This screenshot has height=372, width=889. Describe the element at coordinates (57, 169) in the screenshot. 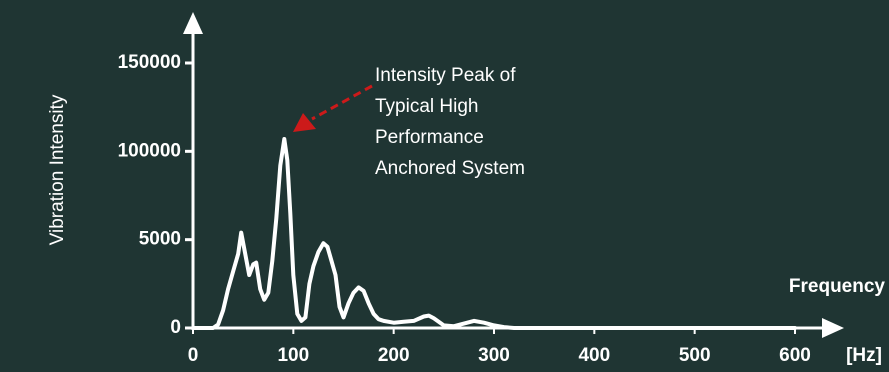

I see `y-axis-label: Vibration Intensity` at that location.